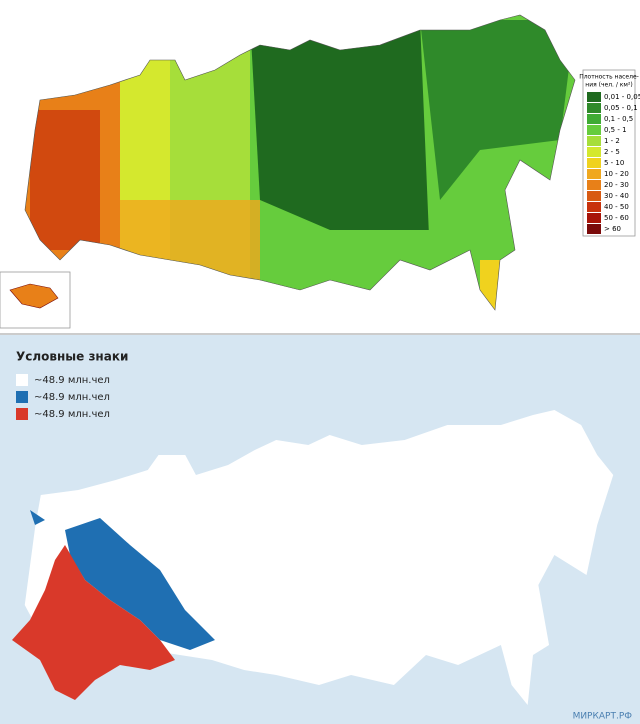 Image resolution: width=640 pixels, height=724 pixels. I want to click on legend-label: 1 - 2, so click(612, 141).